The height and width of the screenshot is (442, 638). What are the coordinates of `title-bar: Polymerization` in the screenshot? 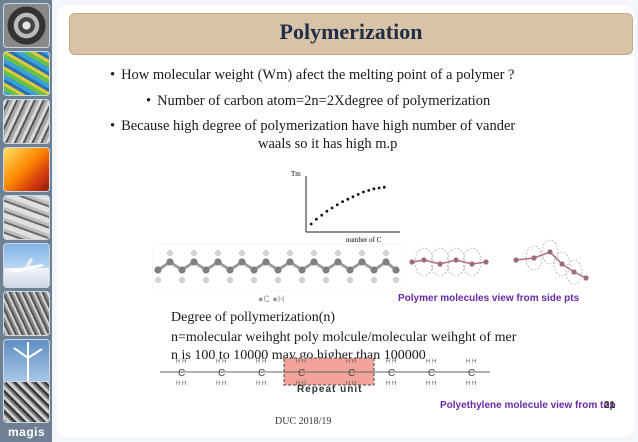 It's located at (351, 34).